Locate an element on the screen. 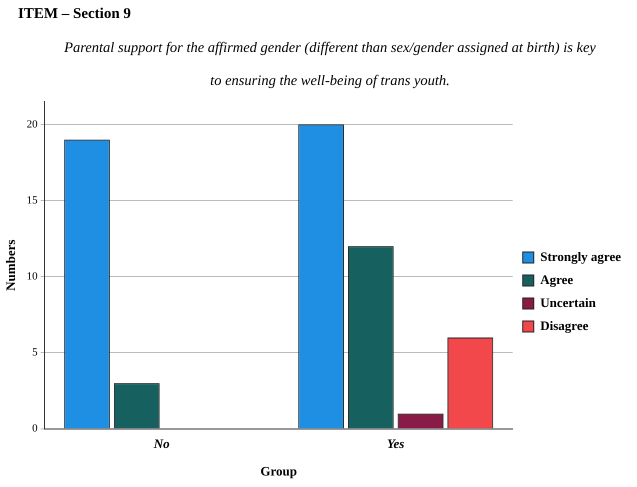  y-tick-label: 0 is located at coordinates (35, 428).